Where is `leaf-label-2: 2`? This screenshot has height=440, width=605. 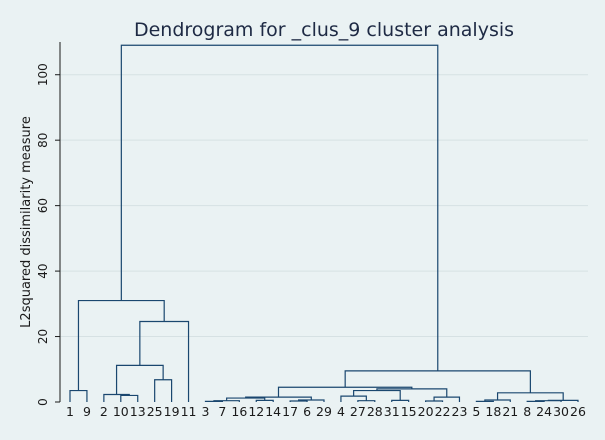 leaf-label-2: 2 is located at coordinates (104, 411).